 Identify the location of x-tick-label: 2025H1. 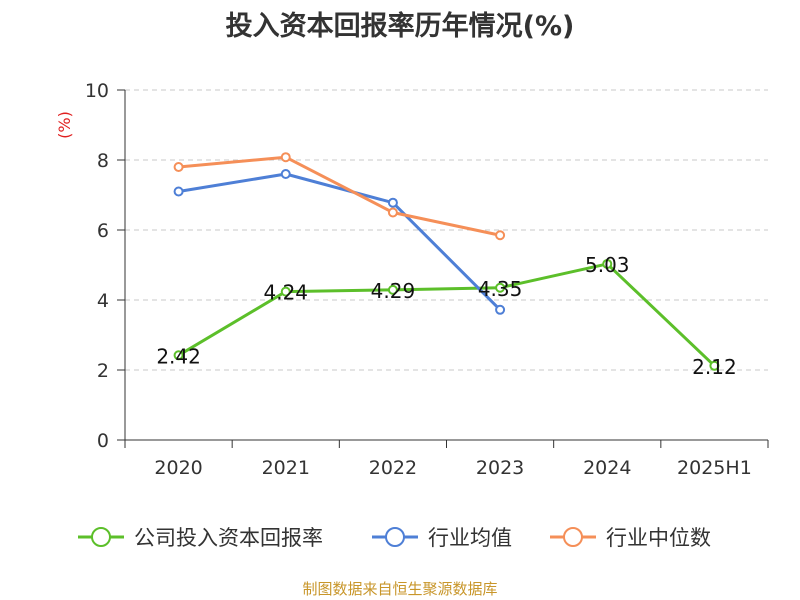
(714, 468).